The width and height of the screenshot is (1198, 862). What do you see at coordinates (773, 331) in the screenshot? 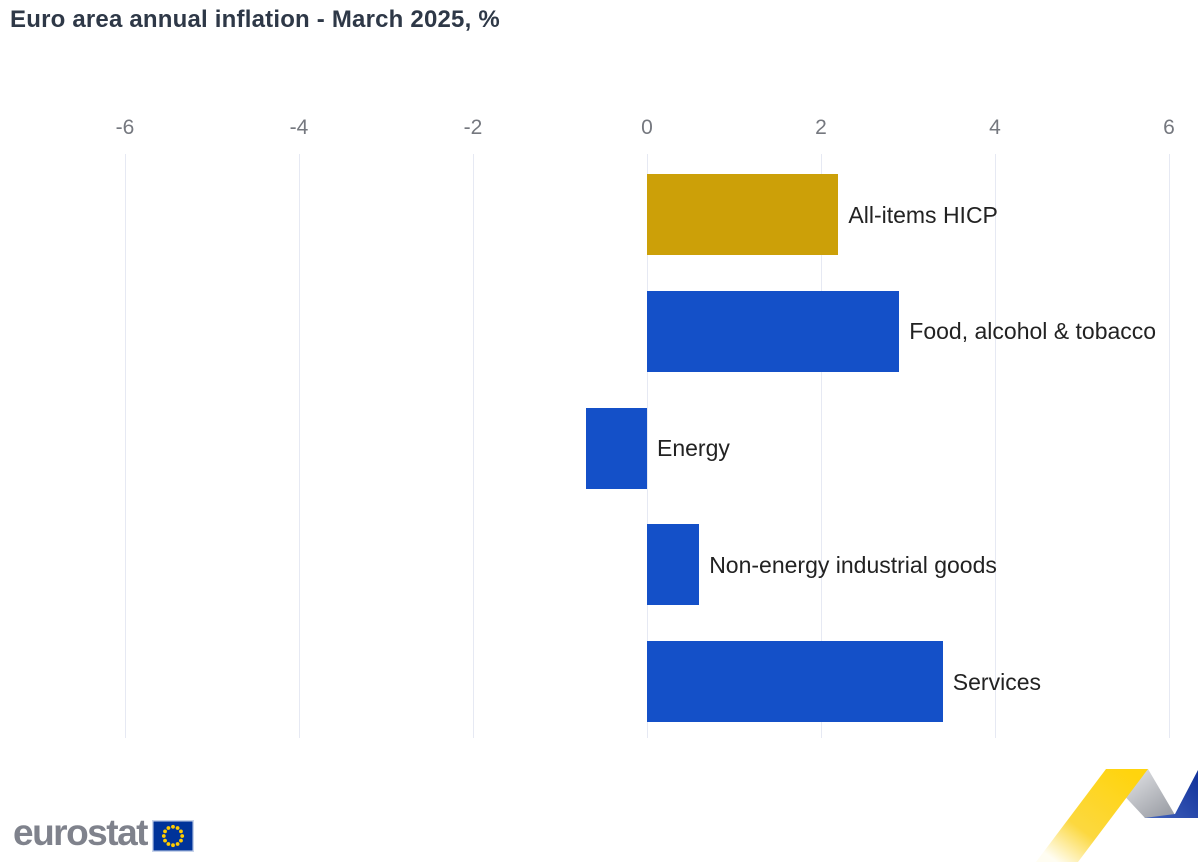
I see `bar-food-alcohol-tobacco` at bounding box center [773, 331].